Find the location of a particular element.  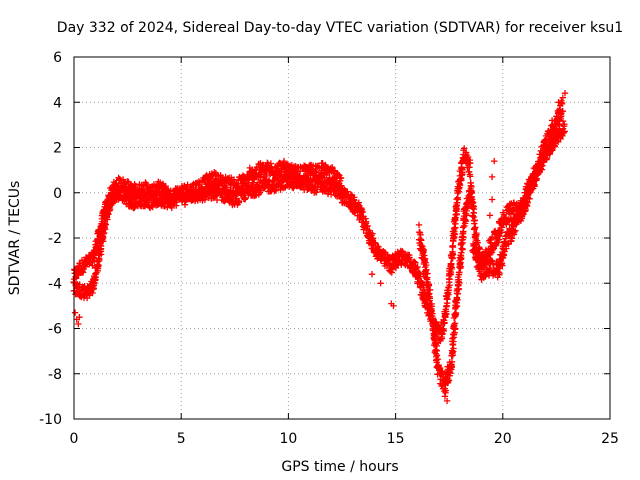

x-tick-label: 10 is located at coordinates (288, 439).